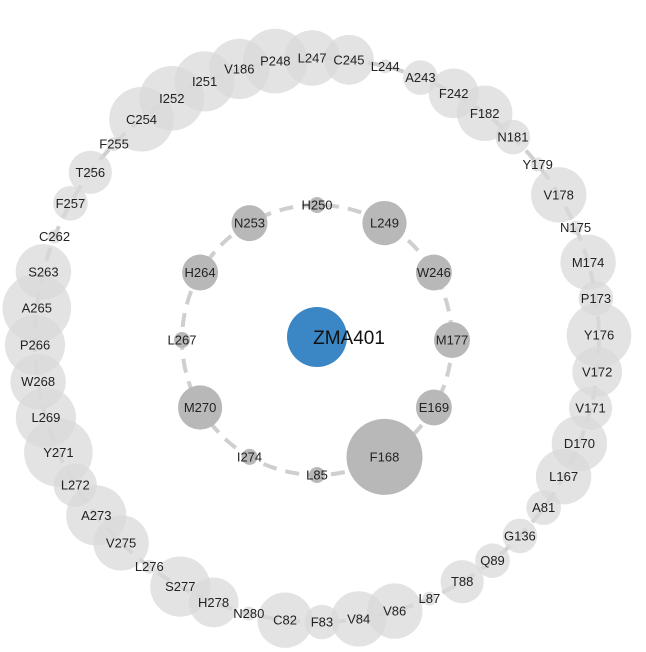 Image resolution: width=646 pixels, height=652 pixels. I want to click on contact-residue-label-e169: E169, so click(434, 407).